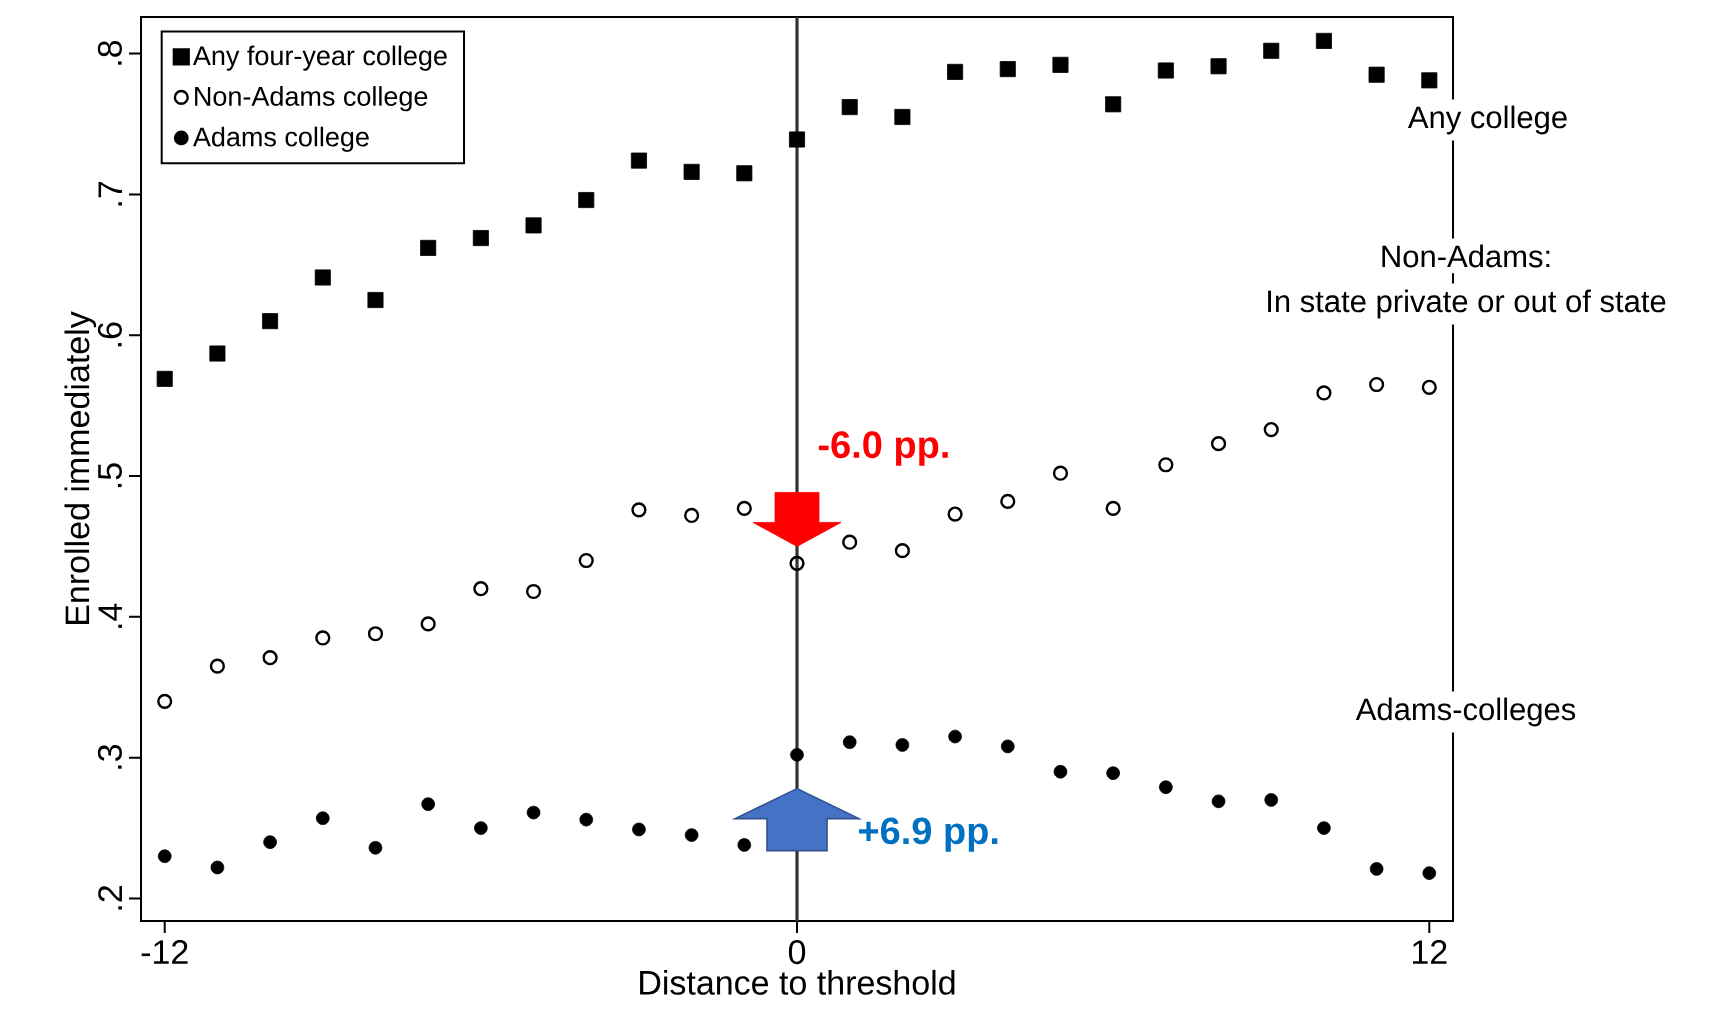 This screenshot has width=1723, height=1023. I want to click on y-tick-label: .3, so click(109, 756).